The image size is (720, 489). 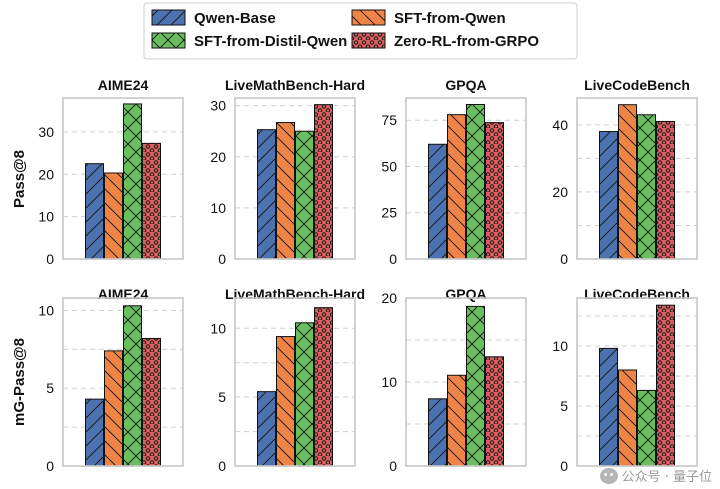 I want to click on panel-livecodebench: LiveCodeBench 0 20 40, so click(x=625, y=172).